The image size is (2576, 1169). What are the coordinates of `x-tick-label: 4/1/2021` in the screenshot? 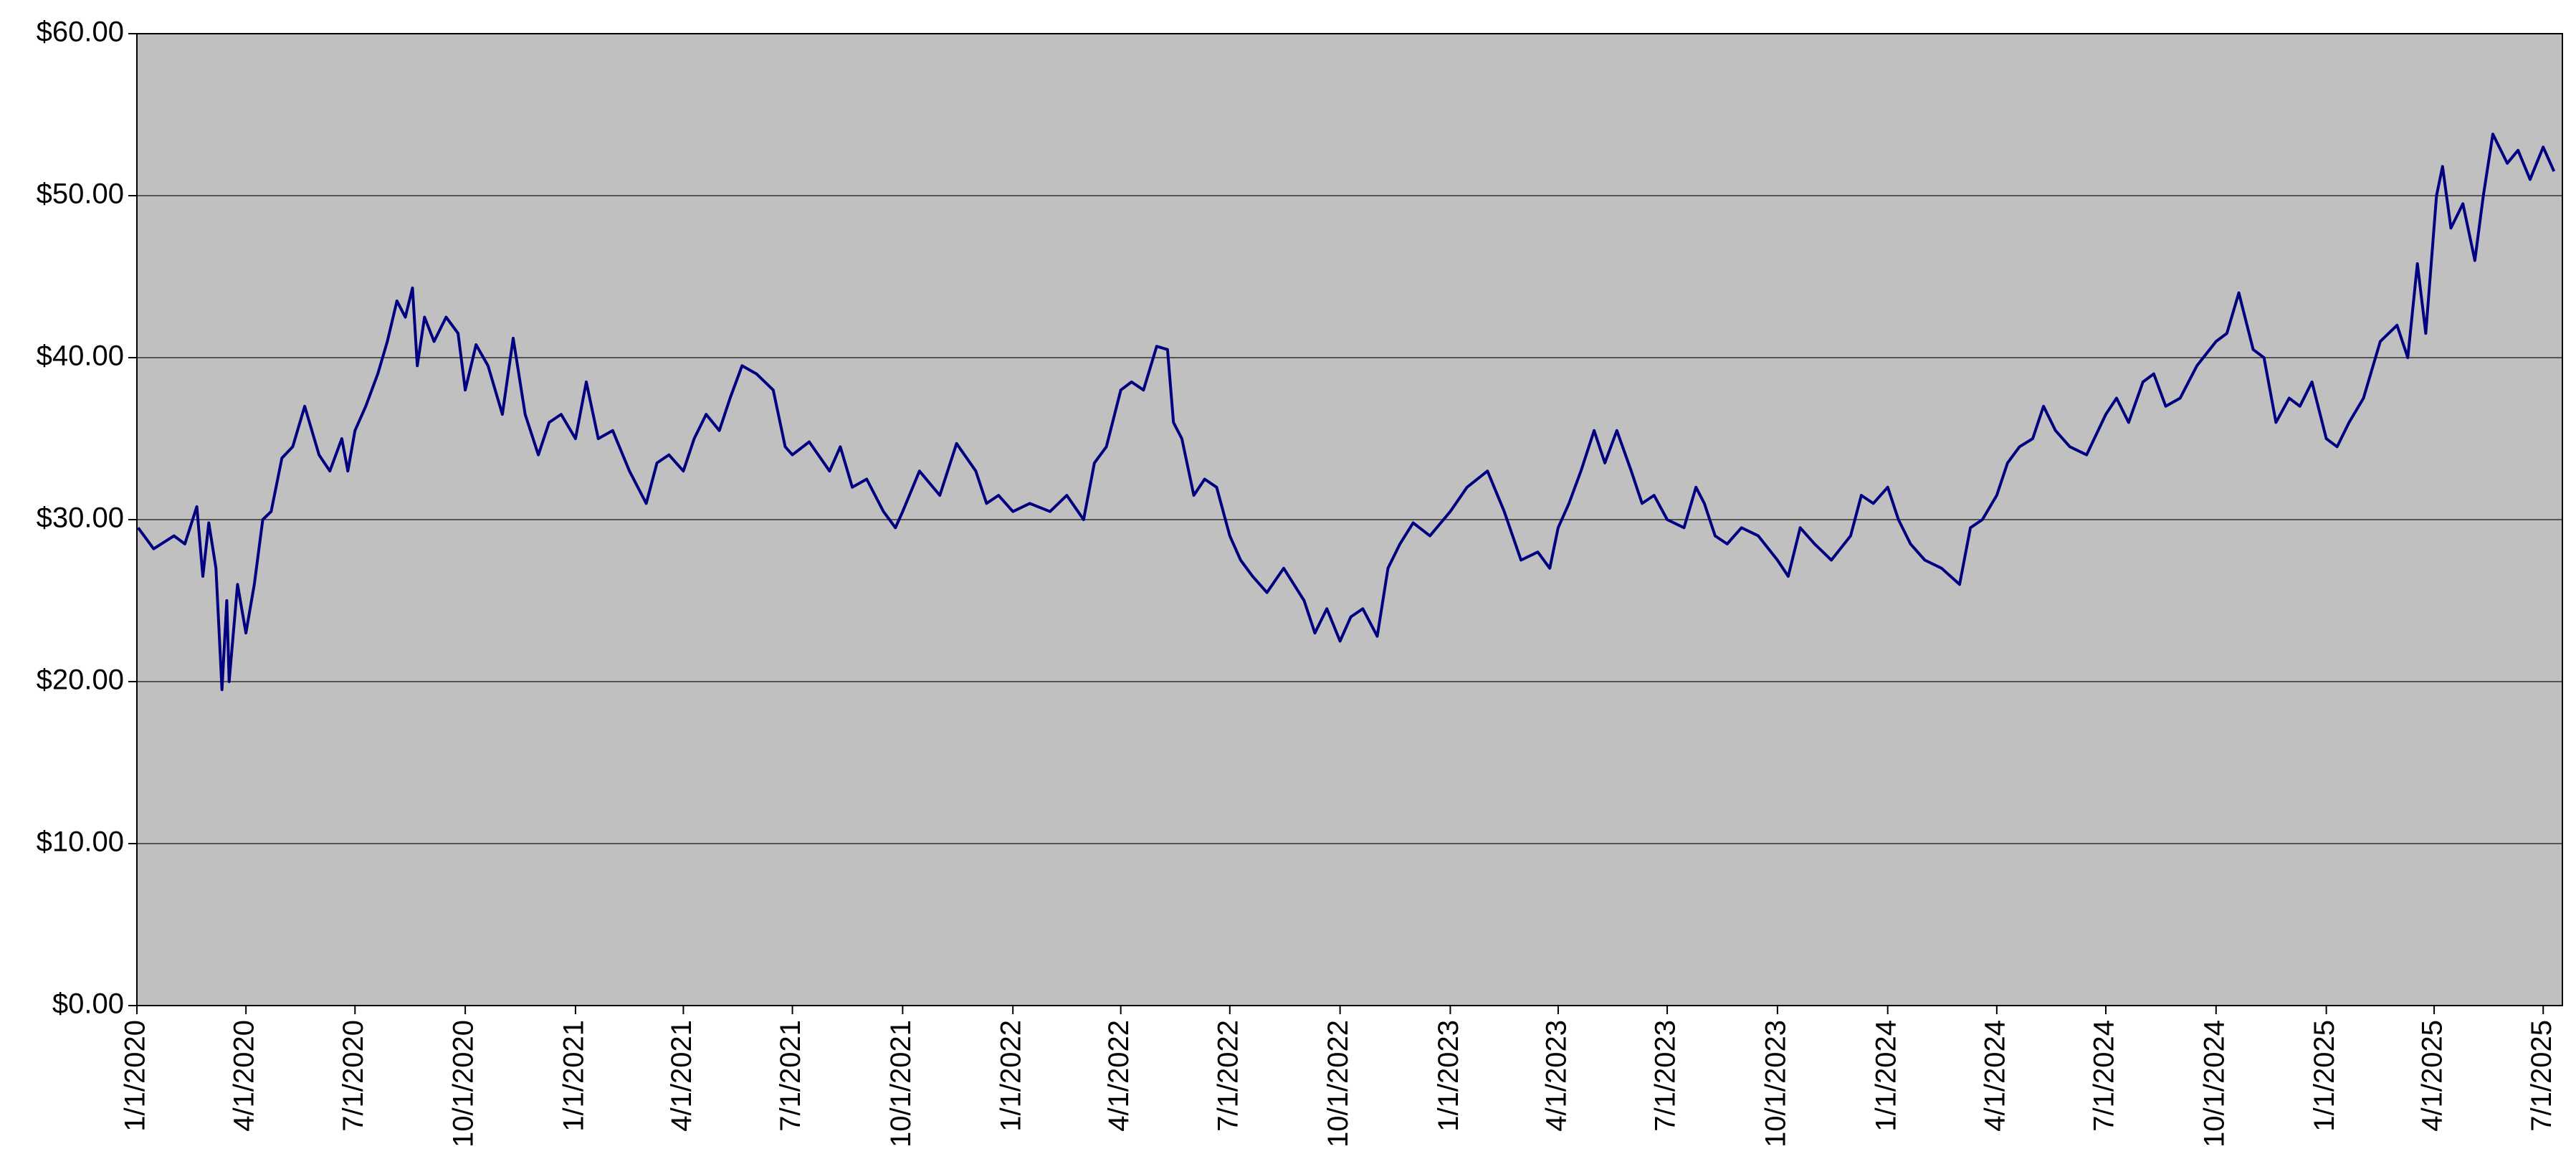 It's located at (681, 1076).